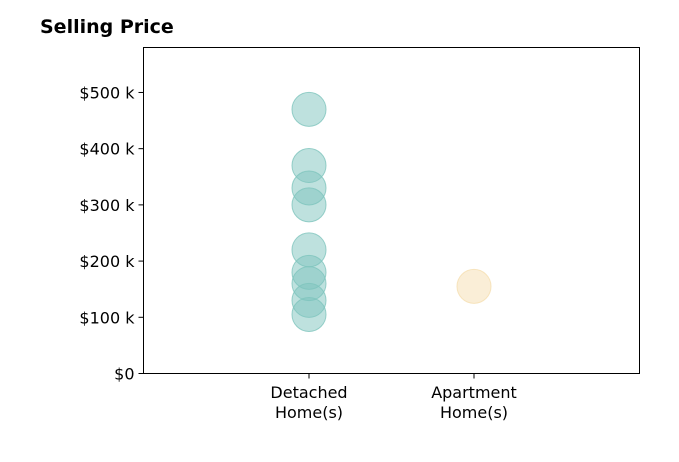 The height and width of the screenshot is (462, 679). I want to click on y-tick-label: $500 k, so click(107, 92).